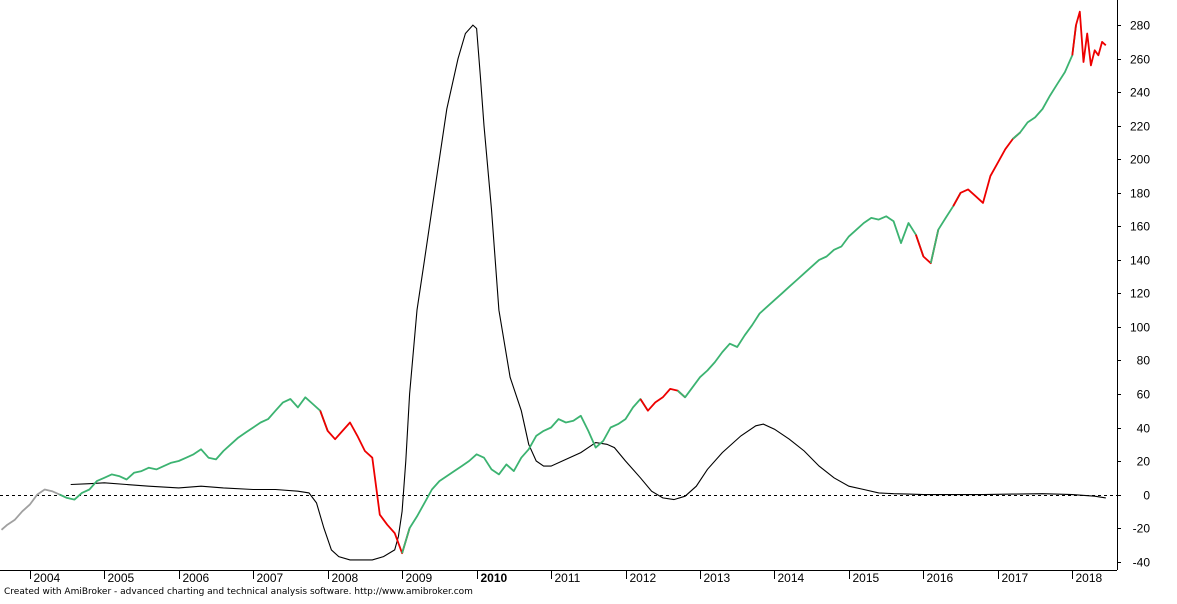 This screenshot has width=1177, height=604. What do you see at coordinates (1144, 462) in the screenshot?
I see `y-tick-label: 20` at bounding box center [1144, 462].